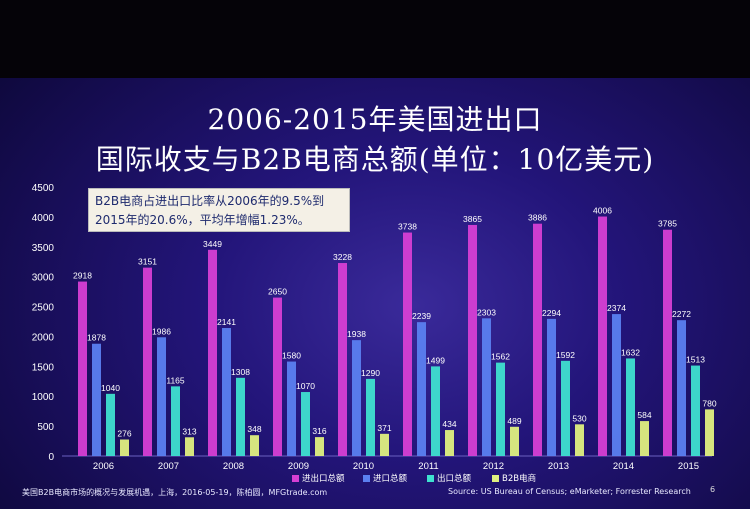  Describe the element at coordinates (226, 322) in the screenshot. I see `data-label: 2141` at that location.